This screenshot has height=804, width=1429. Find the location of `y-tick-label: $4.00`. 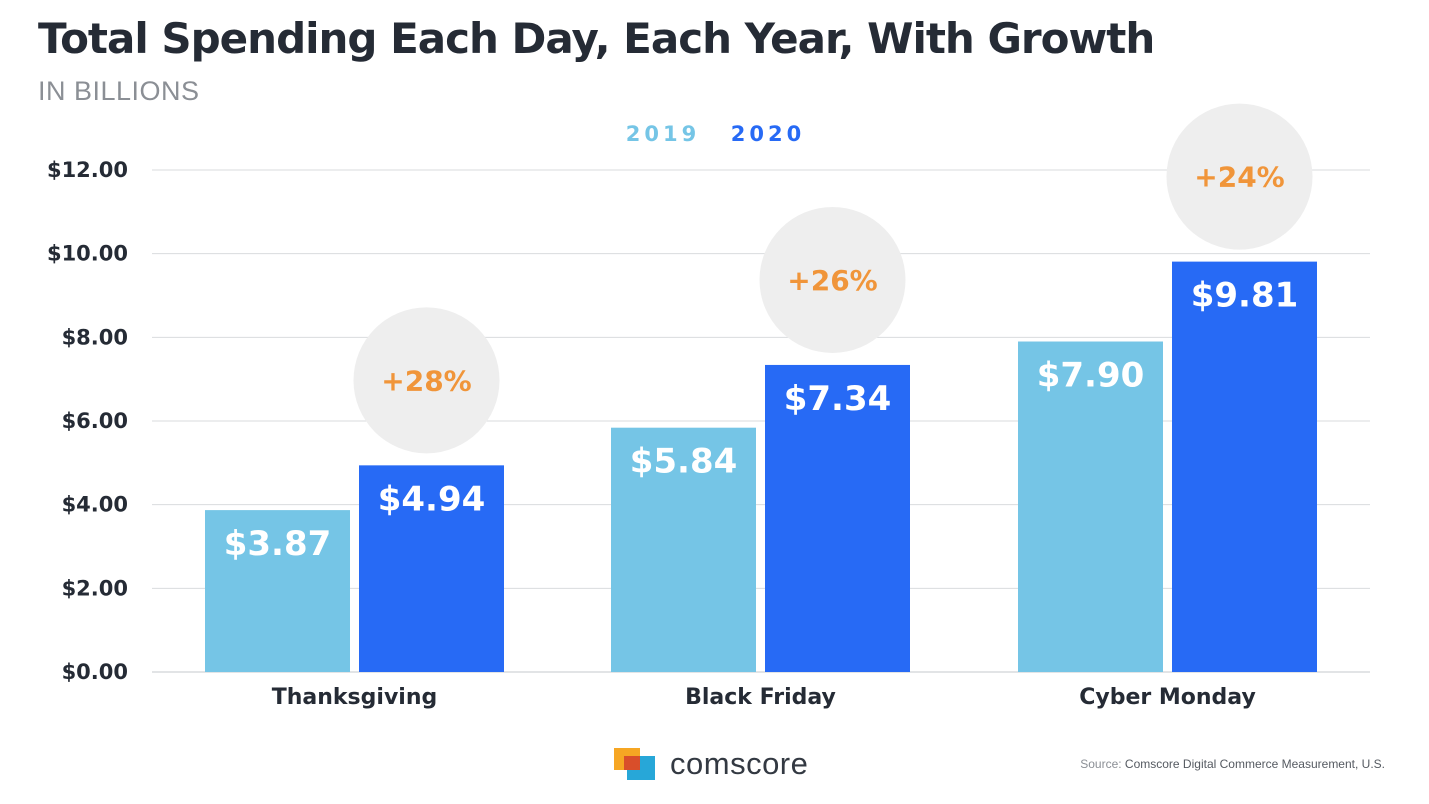

y-tick-label: $4.00 is located at coordinates (95, 505).